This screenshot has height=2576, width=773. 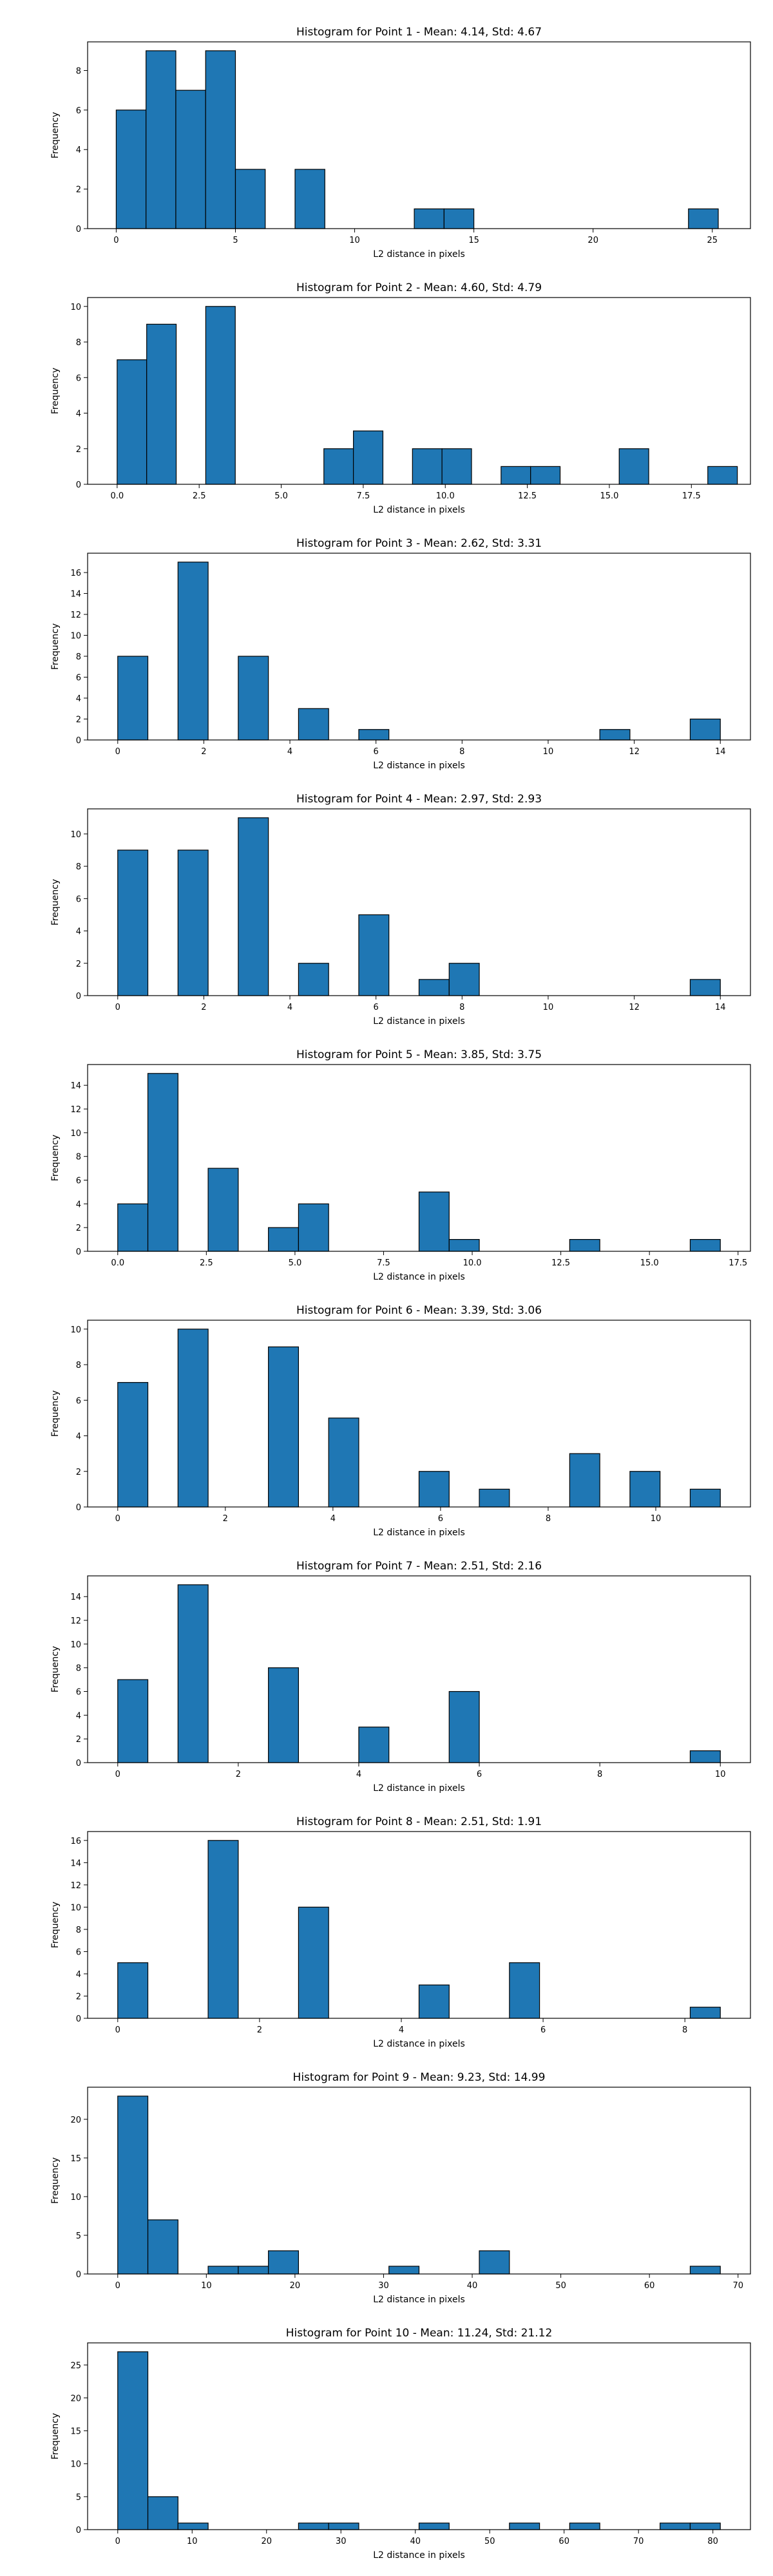 I want to click on x-tick-label: 4, so click(x=289, y=752).